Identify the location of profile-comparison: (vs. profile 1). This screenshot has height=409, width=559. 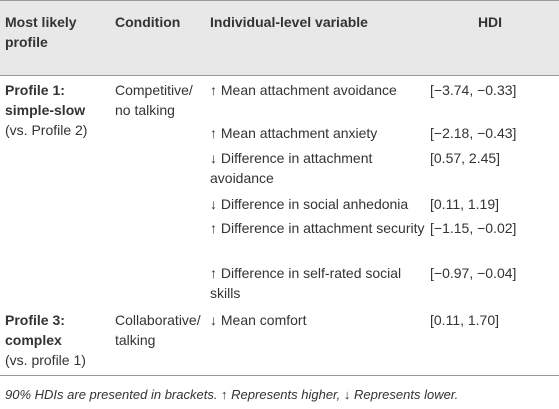
(45, 360).